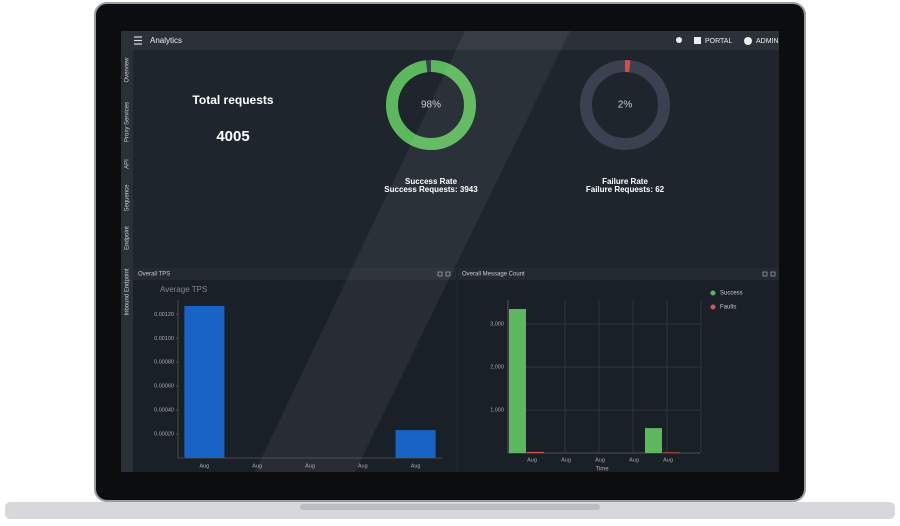 This screenshot has width=900, height=526. What do you see at coordinates (128, 198) in the screenshot?
I see `sidebar-item: Sequence` at bounding box center [128, 198].